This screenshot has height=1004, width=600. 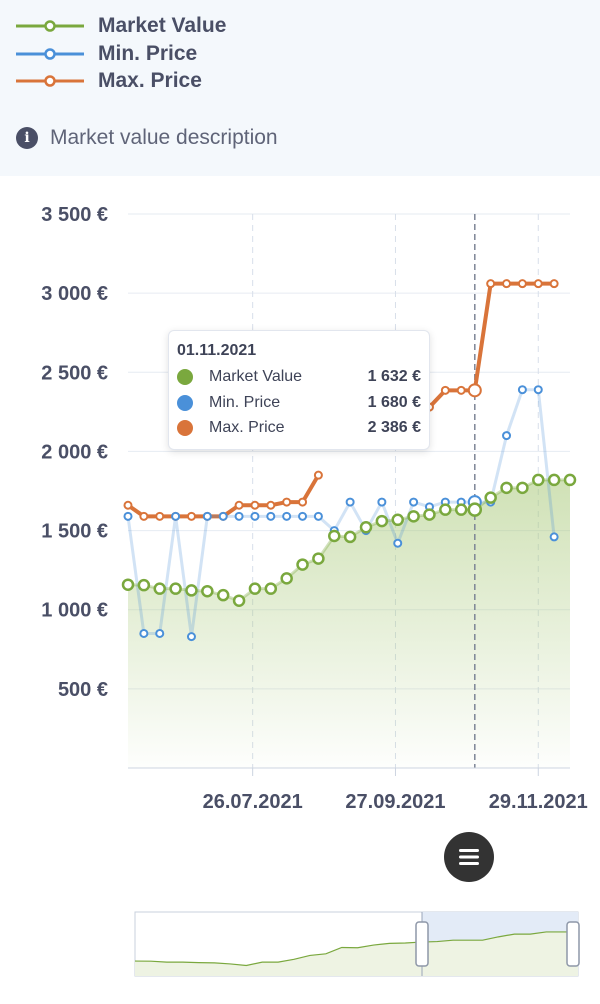 What do you see at coordinates (74, 215) in the screenshot?
I see `y-tick-label: 3 500 €` at bounding box center [74, 215].